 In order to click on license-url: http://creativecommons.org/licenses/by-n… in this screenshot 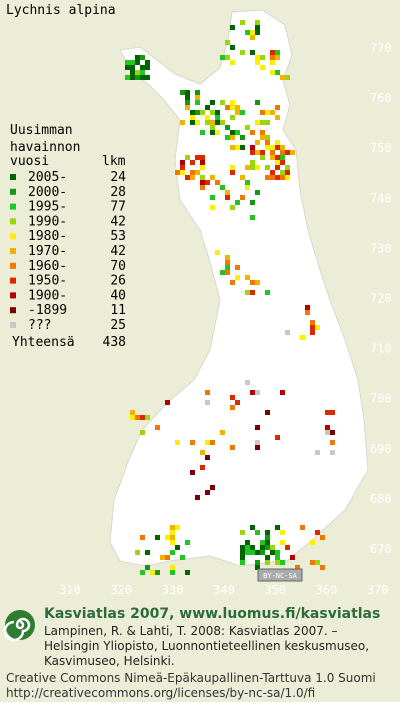, I will do `click(160, 693)`.